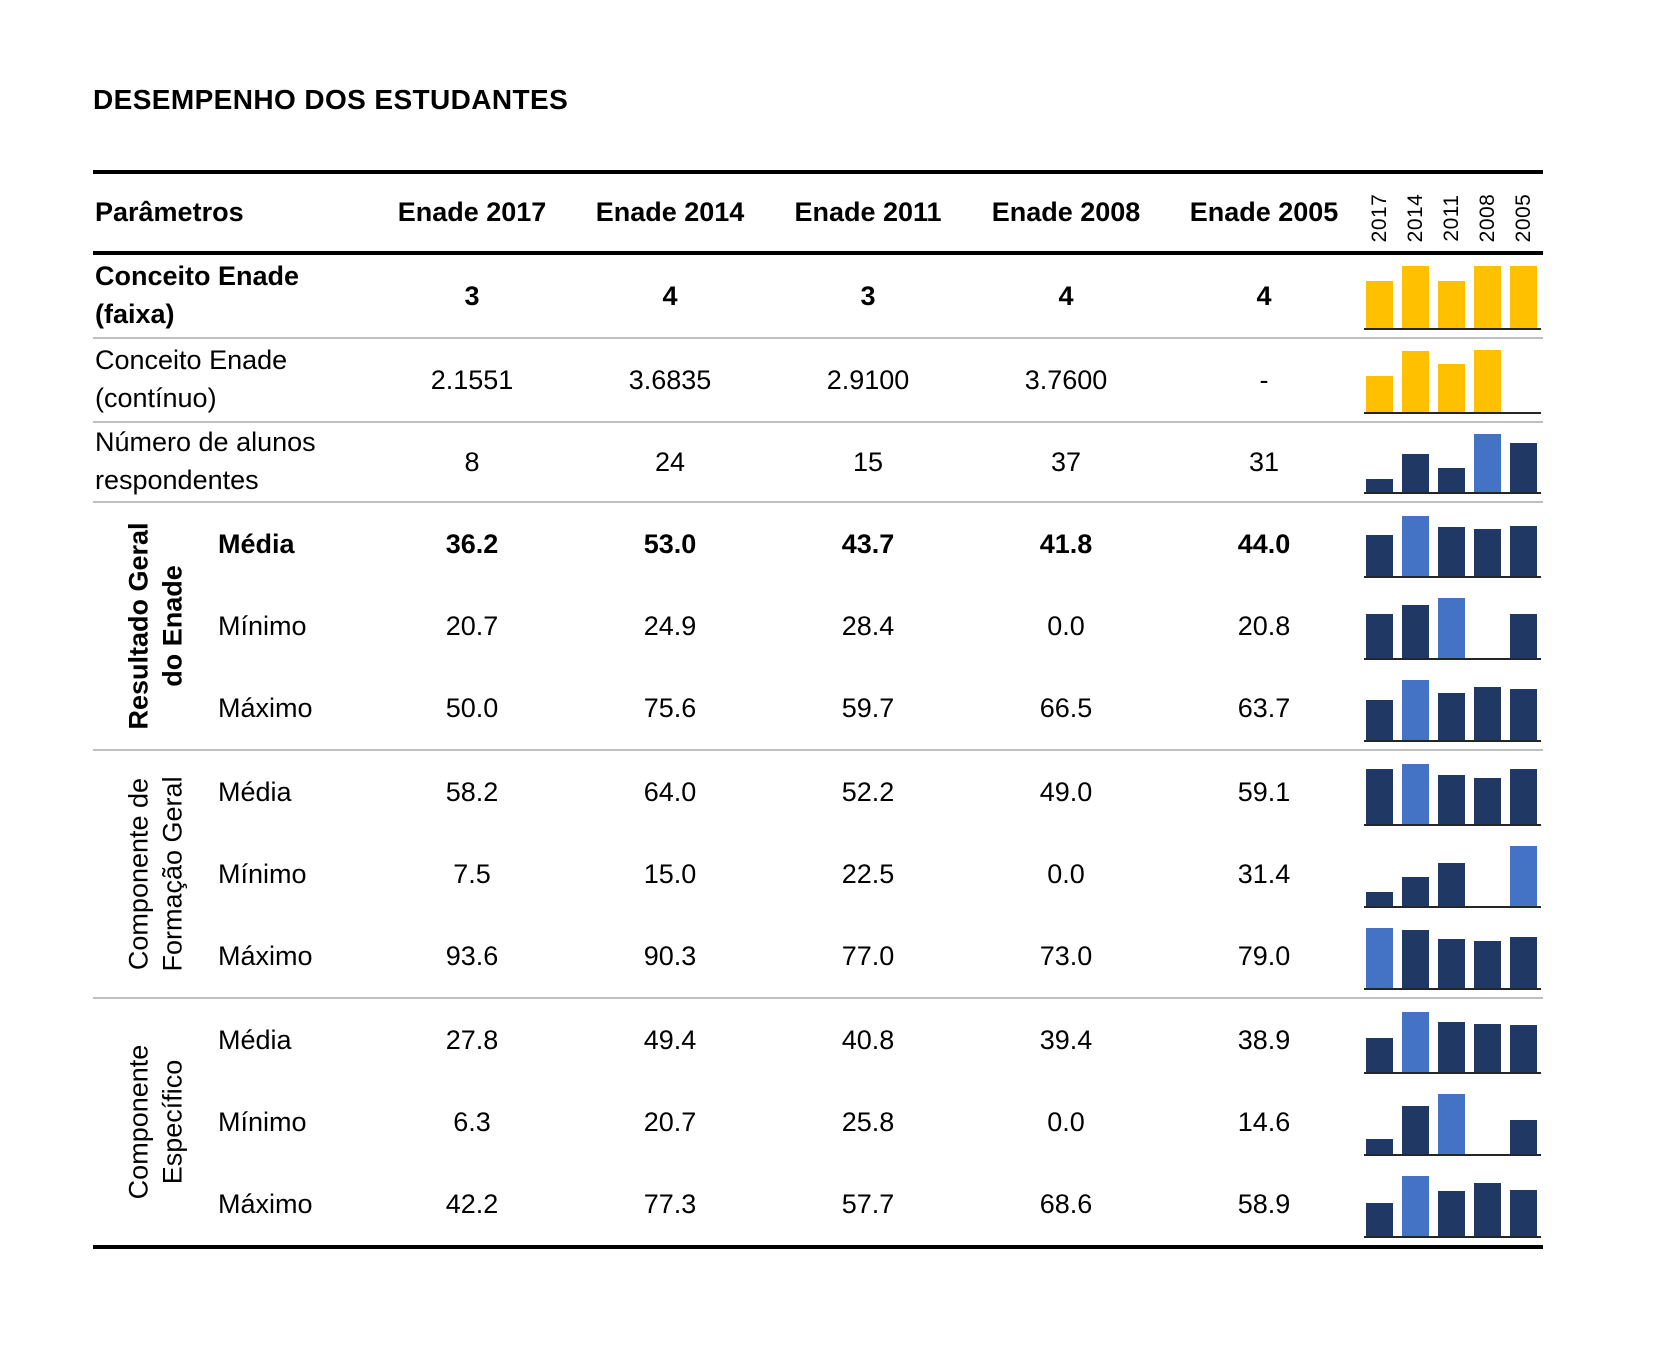  What do you see at coordinates (154, 1122) in the screenshot?
I see `group-label-text: Componente Específico` at bounding box center [154, 1122].